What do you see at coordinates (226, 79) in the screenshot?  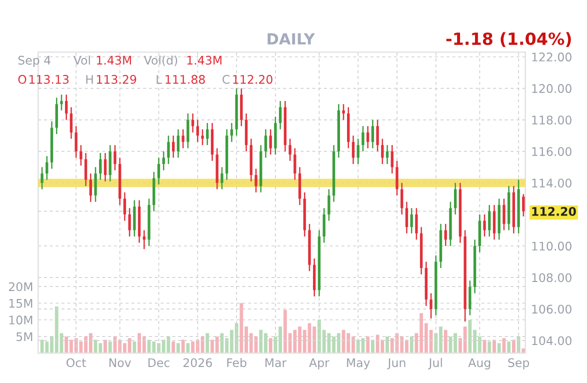 I see `annotation: C` at bounding box center [226, 79].